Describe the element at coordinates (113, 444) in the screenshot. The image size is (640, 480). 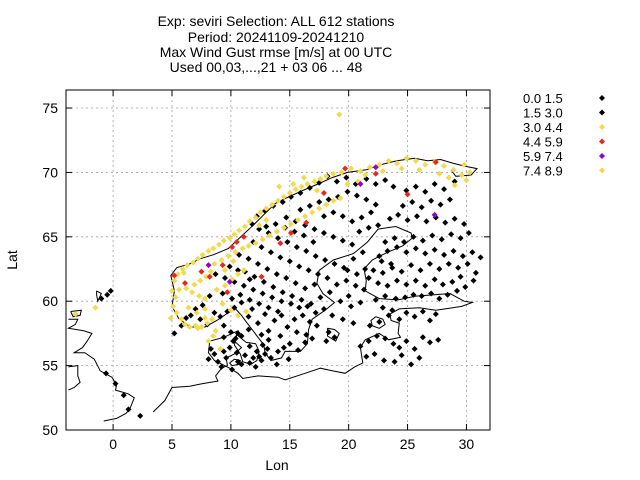
I see `x-tick-label-0: 0` at that location.